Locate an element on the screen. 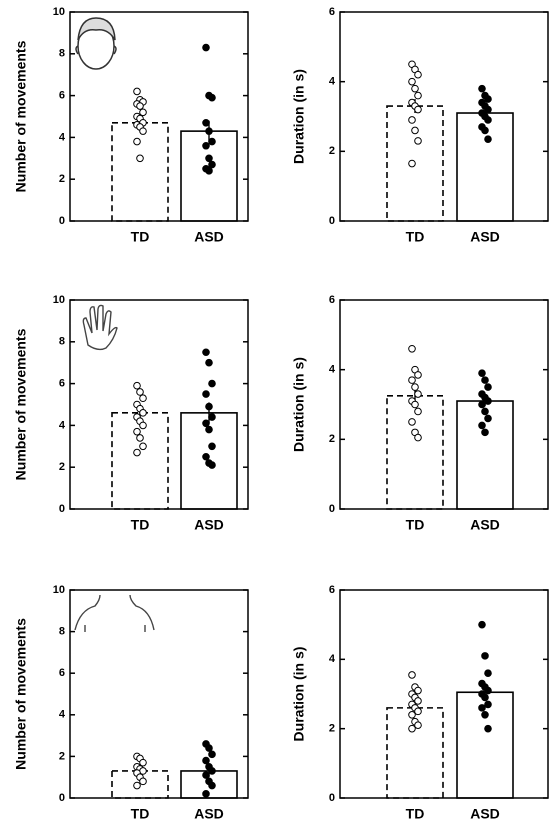 The width and height of the screenshot is (555, 829). shoulders-icon is located at coordinates (114, 613).